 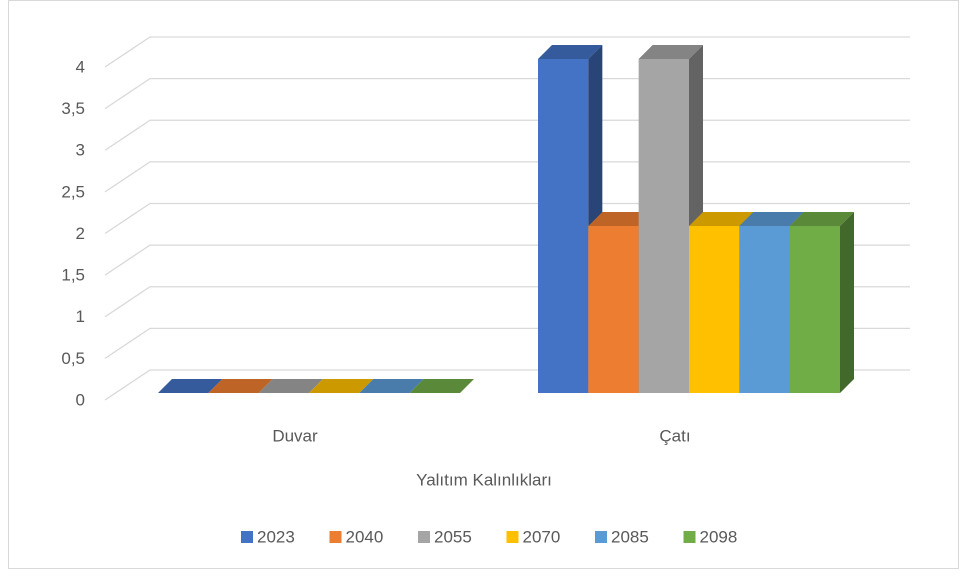 I want to click on x-axis-title: Yalıtım Kalınlıkları, so click(x=484, y=479).